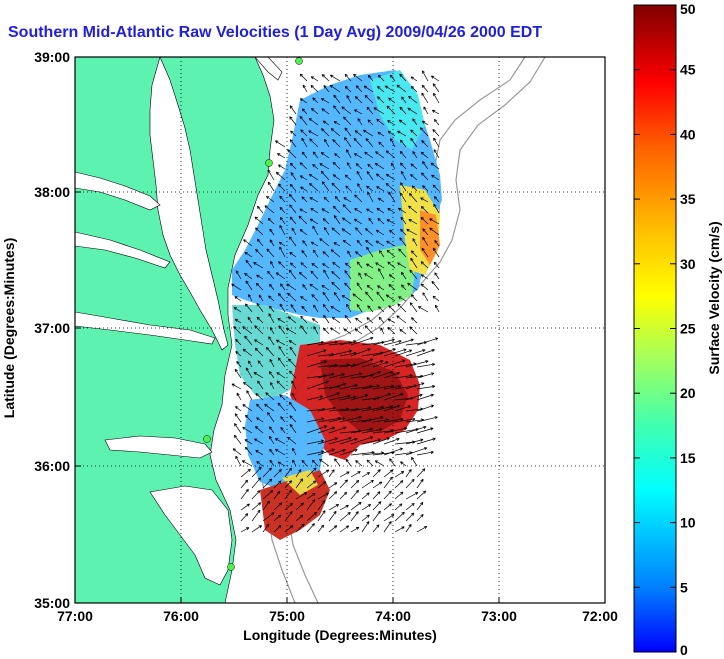 Image resolution: width=724 pixels, height=659 pixels. What do you see at coordinates (684, 650) in the screenshot?
I see `colorbar-tick-label: 0` at bounding box center [684, 650].